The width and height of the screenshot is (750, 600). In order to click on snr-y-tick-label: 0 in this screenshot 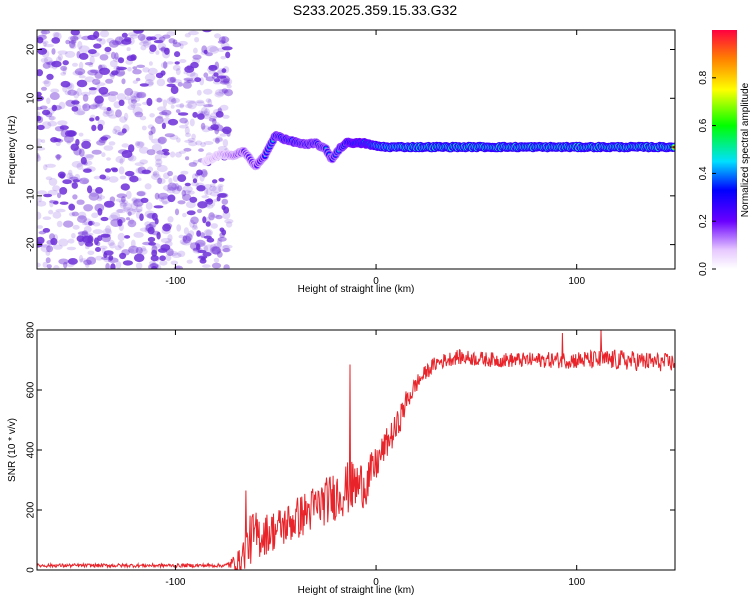, I will do `click(31, 570)`.